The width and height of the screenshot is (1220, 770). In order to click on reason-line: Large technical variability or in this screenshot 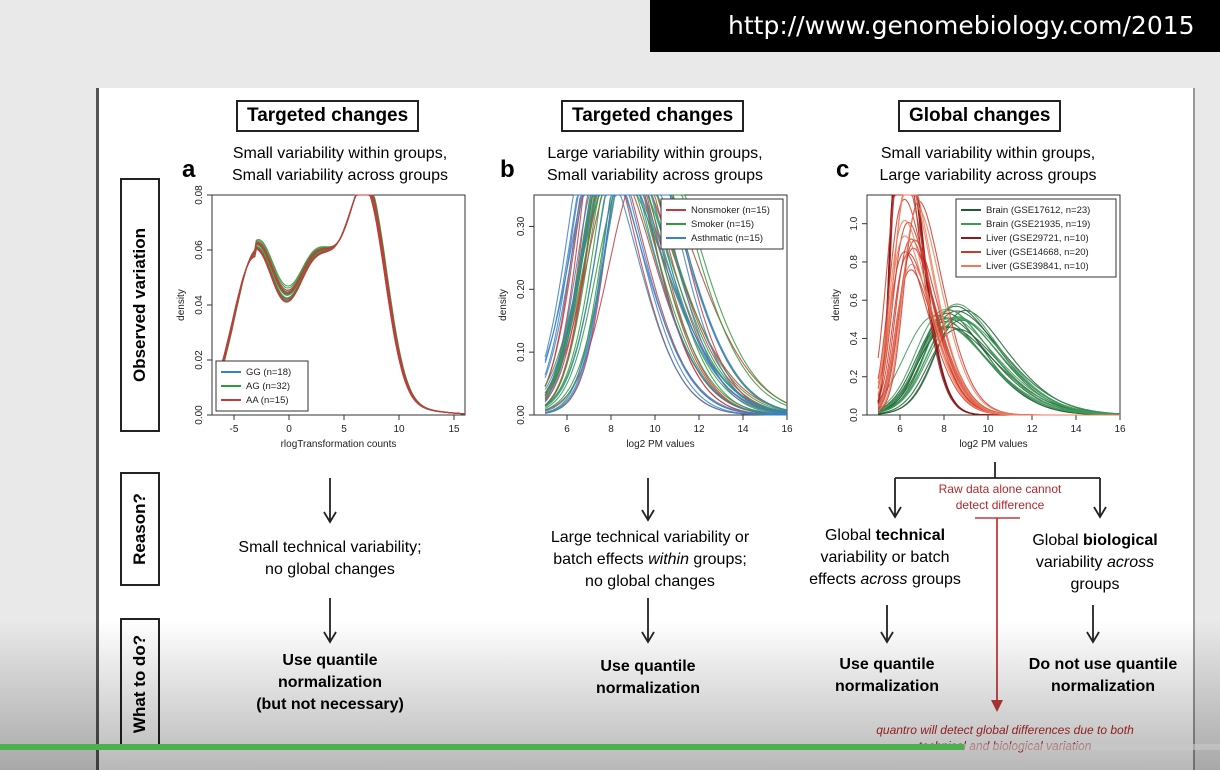, I will do `click(650, 537)`.